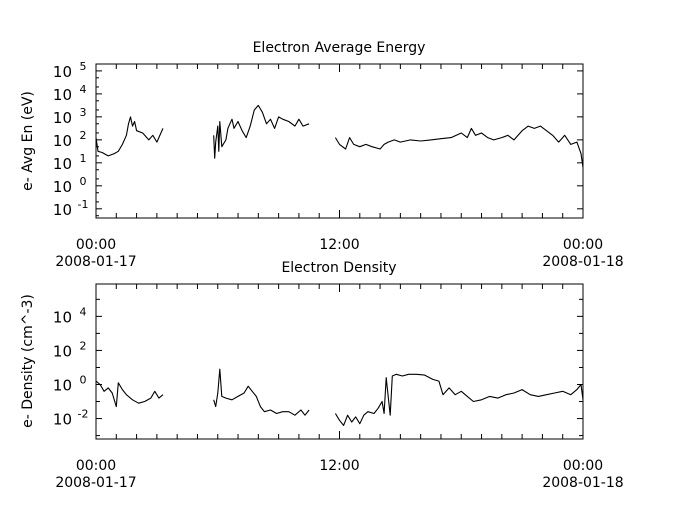 This screenshot has width=679, height=518. What do you see at coordinates (83, 311) in the screenshot?
I see `density-y-tick-exponent: 4` at bounding box center [83, 311].